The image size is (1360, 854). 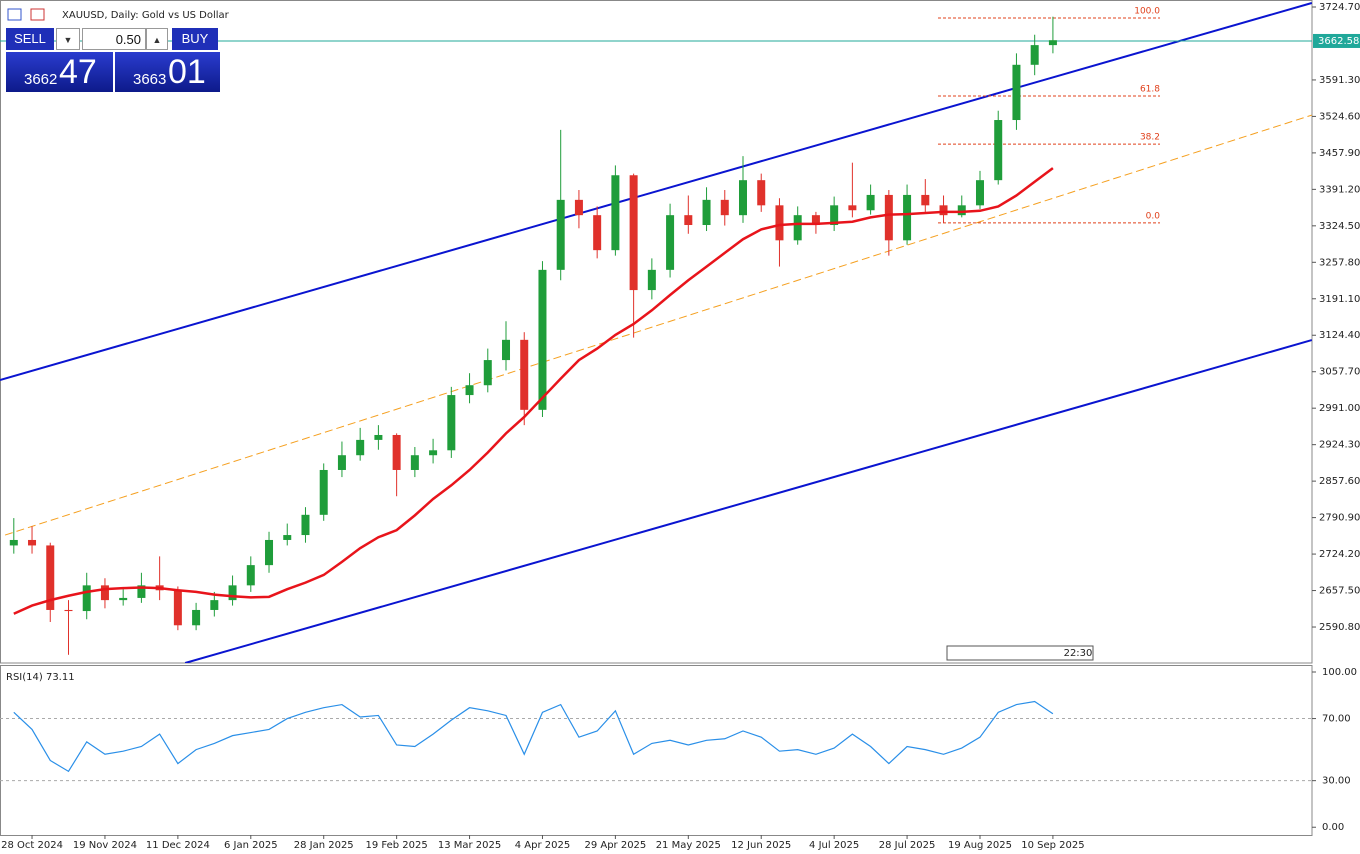 I want to click on x-tick-label: 19 Feb 2025, so click(x=397, y=845).